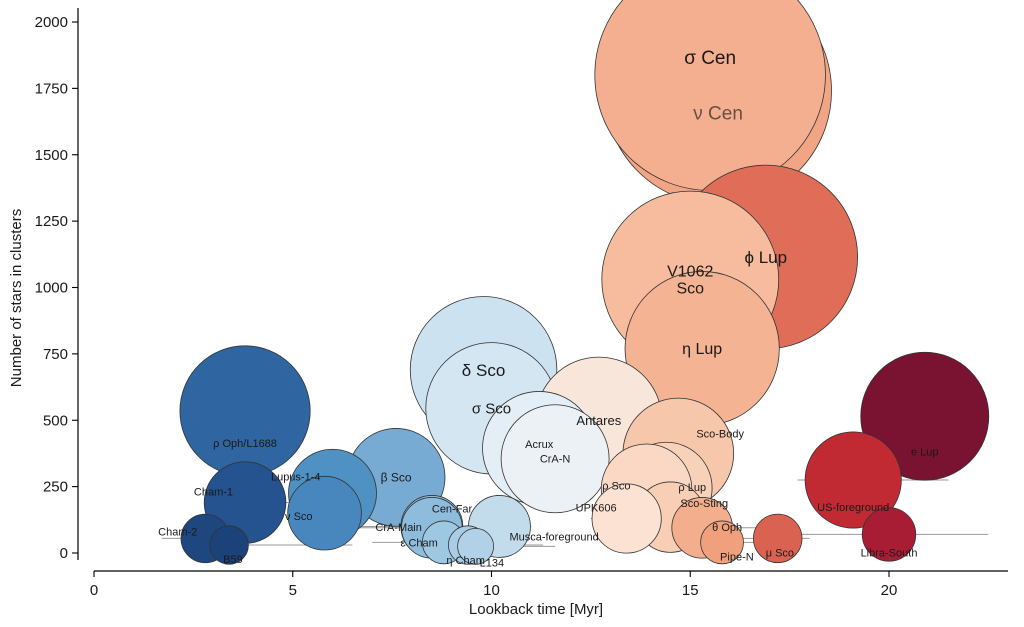 The image size is (1024, 627). What do you see at coordinates (94, 590) in the screenshot?
I see `x-tick-label: 0` at bounding box center [94, 590].